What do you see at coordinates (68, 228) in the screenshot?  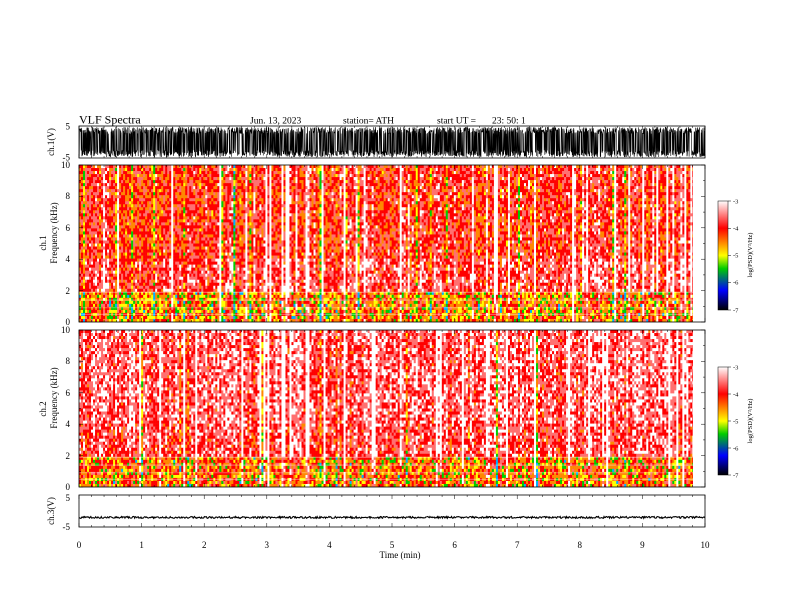 I see `ch1-ytick-6: 6` at bounding box center [68, 228].